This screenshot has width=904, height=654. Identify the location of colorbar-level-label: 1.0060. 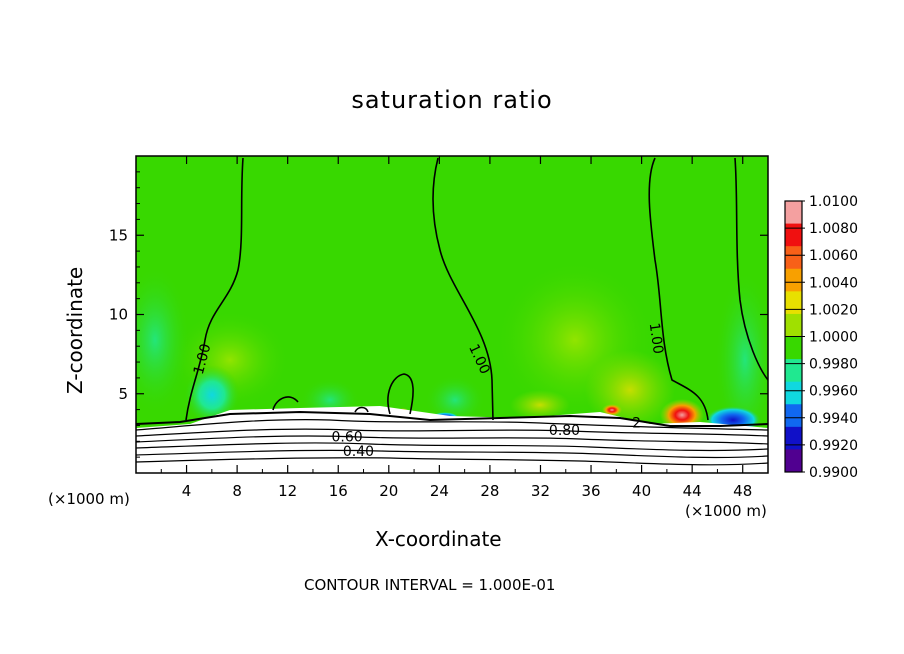
(833, 256).